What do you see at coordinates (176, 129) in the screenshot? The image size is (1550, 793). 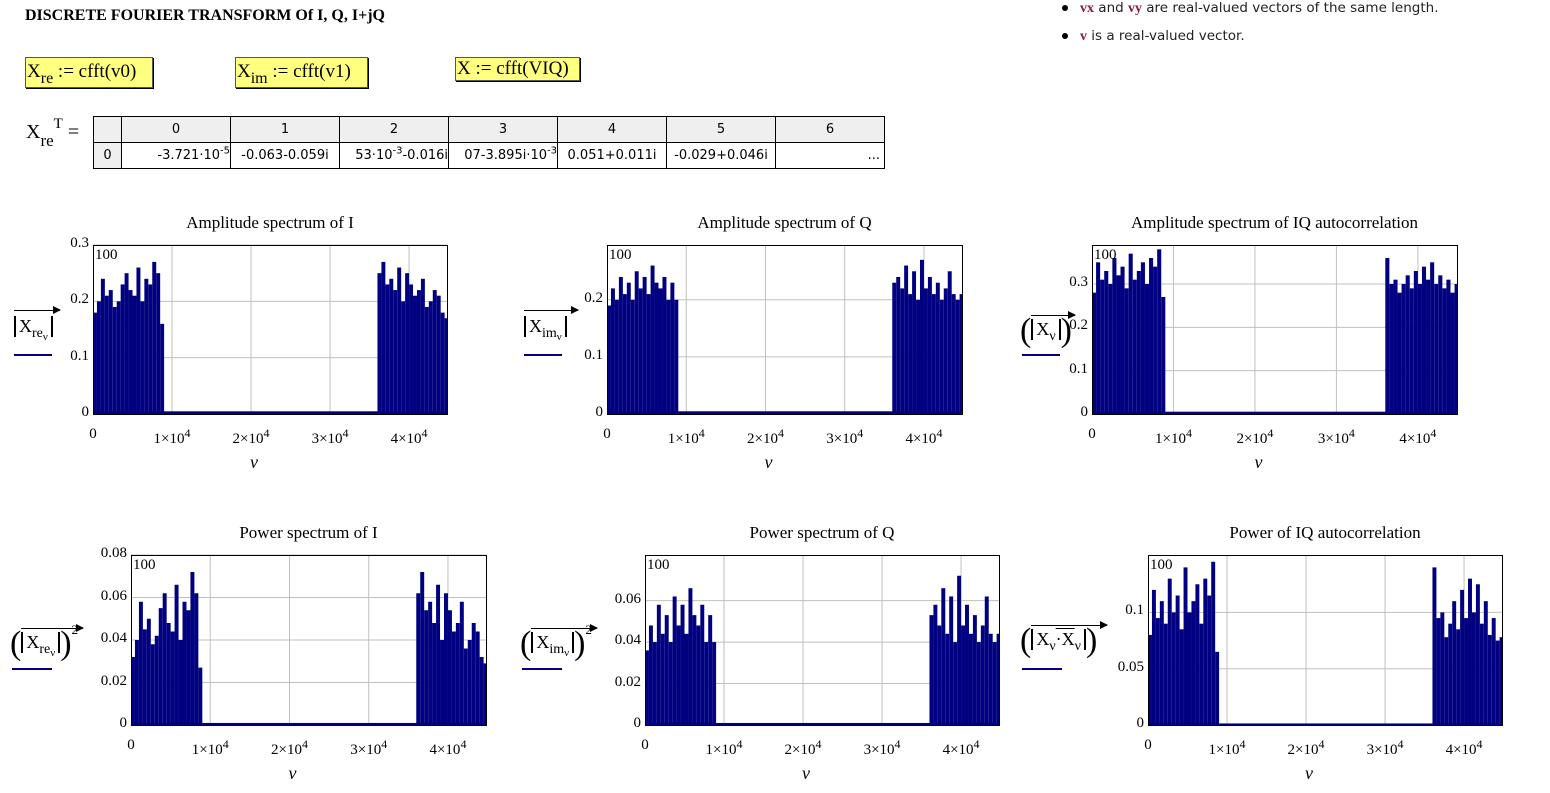 I see `column-header: 0` at bounding box center [176, 129].